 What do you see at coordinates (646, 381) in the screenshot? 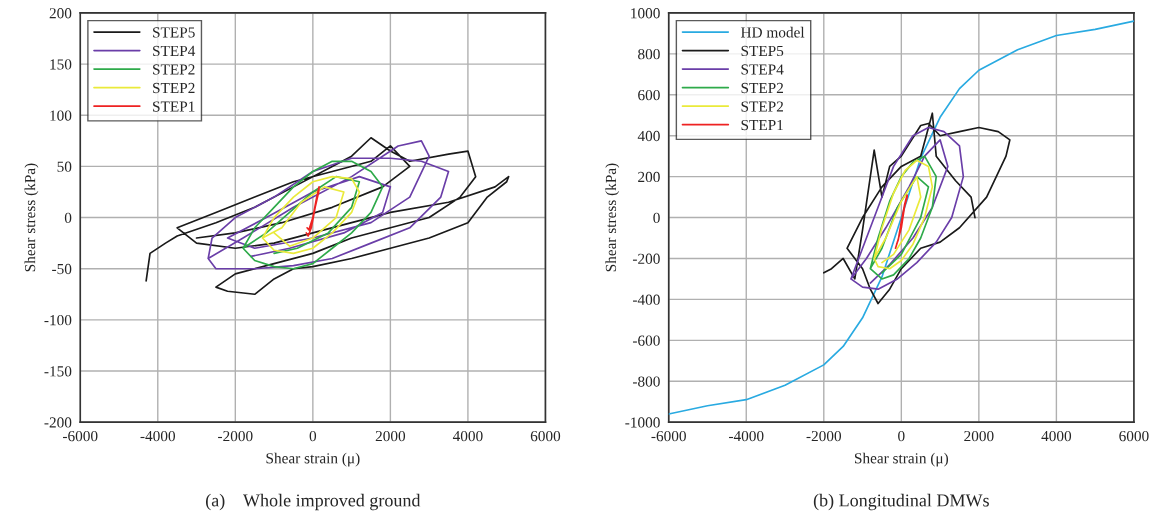
I see `y-tick-label: -800` at bounding box center [646, 381].